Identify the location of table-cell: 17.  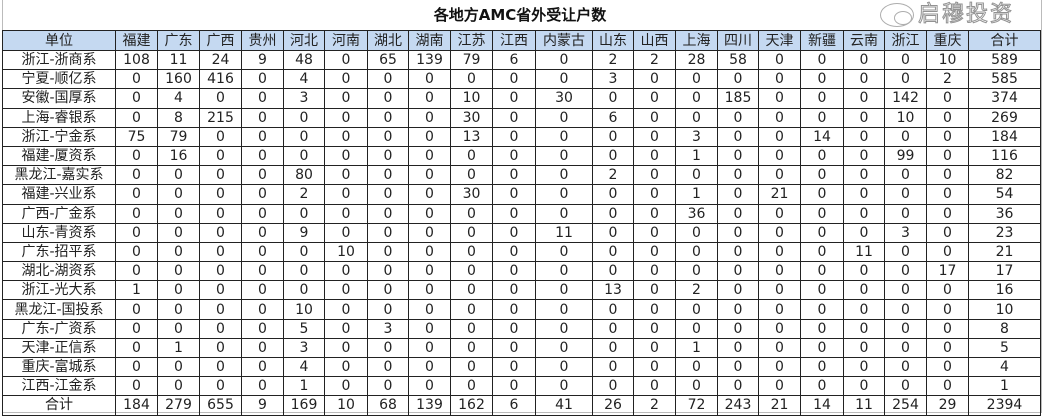
(1004, 271).